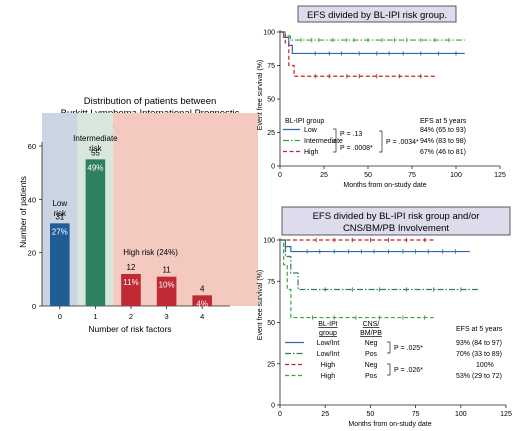 The image size is (520, 431). Describe the element at coordinates (479, 376) in the screenshot. I see `km2-efs-value: 53% (29 to 72)` at that location.